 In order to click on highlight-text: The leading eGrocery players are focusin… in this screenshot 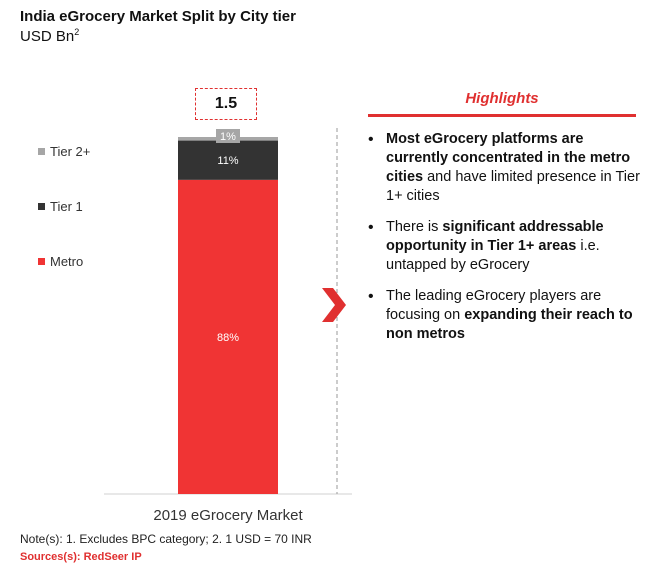, I will do `click(494, 305)`.